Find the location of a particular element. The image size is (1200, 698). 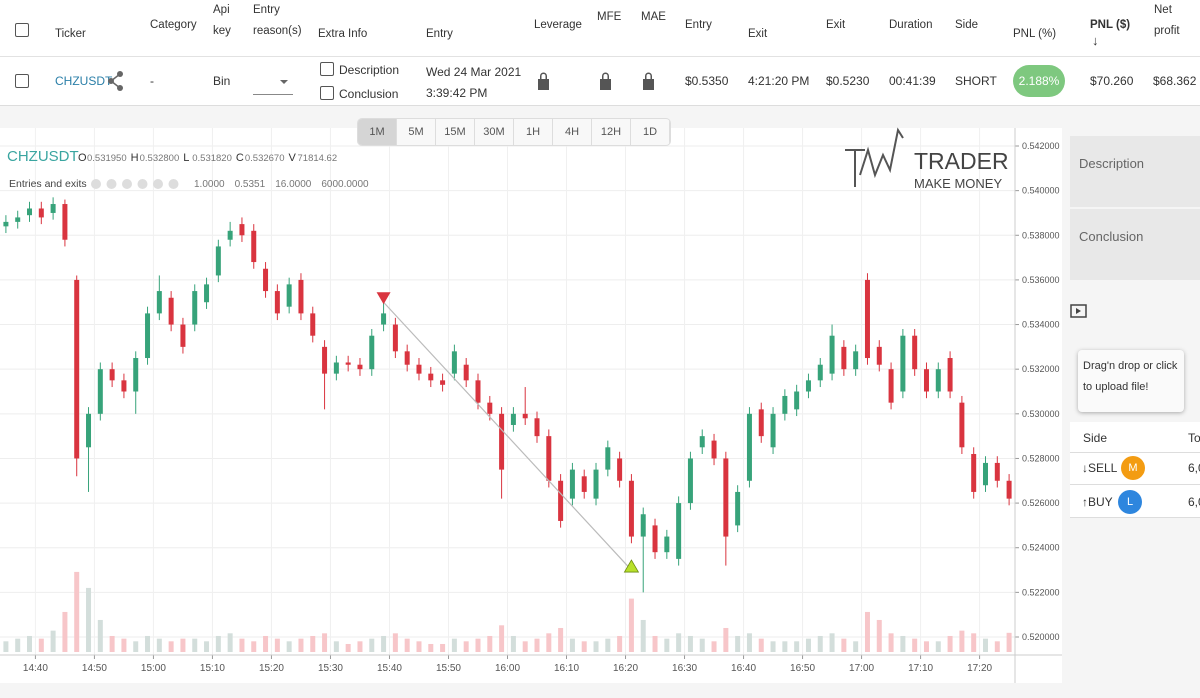

share-icon is located at coordinates (116, 81).